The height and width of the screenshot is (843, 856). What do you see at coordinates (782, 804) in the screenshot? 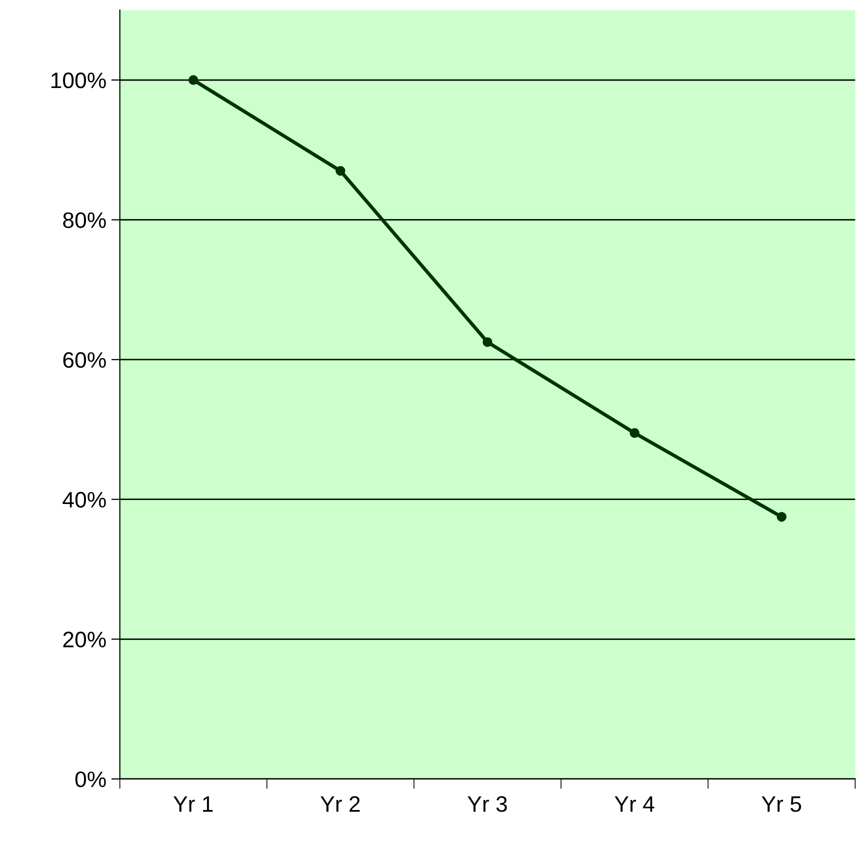
I see `x-tick-label: Yr 5` at bounding box center [782, 804].